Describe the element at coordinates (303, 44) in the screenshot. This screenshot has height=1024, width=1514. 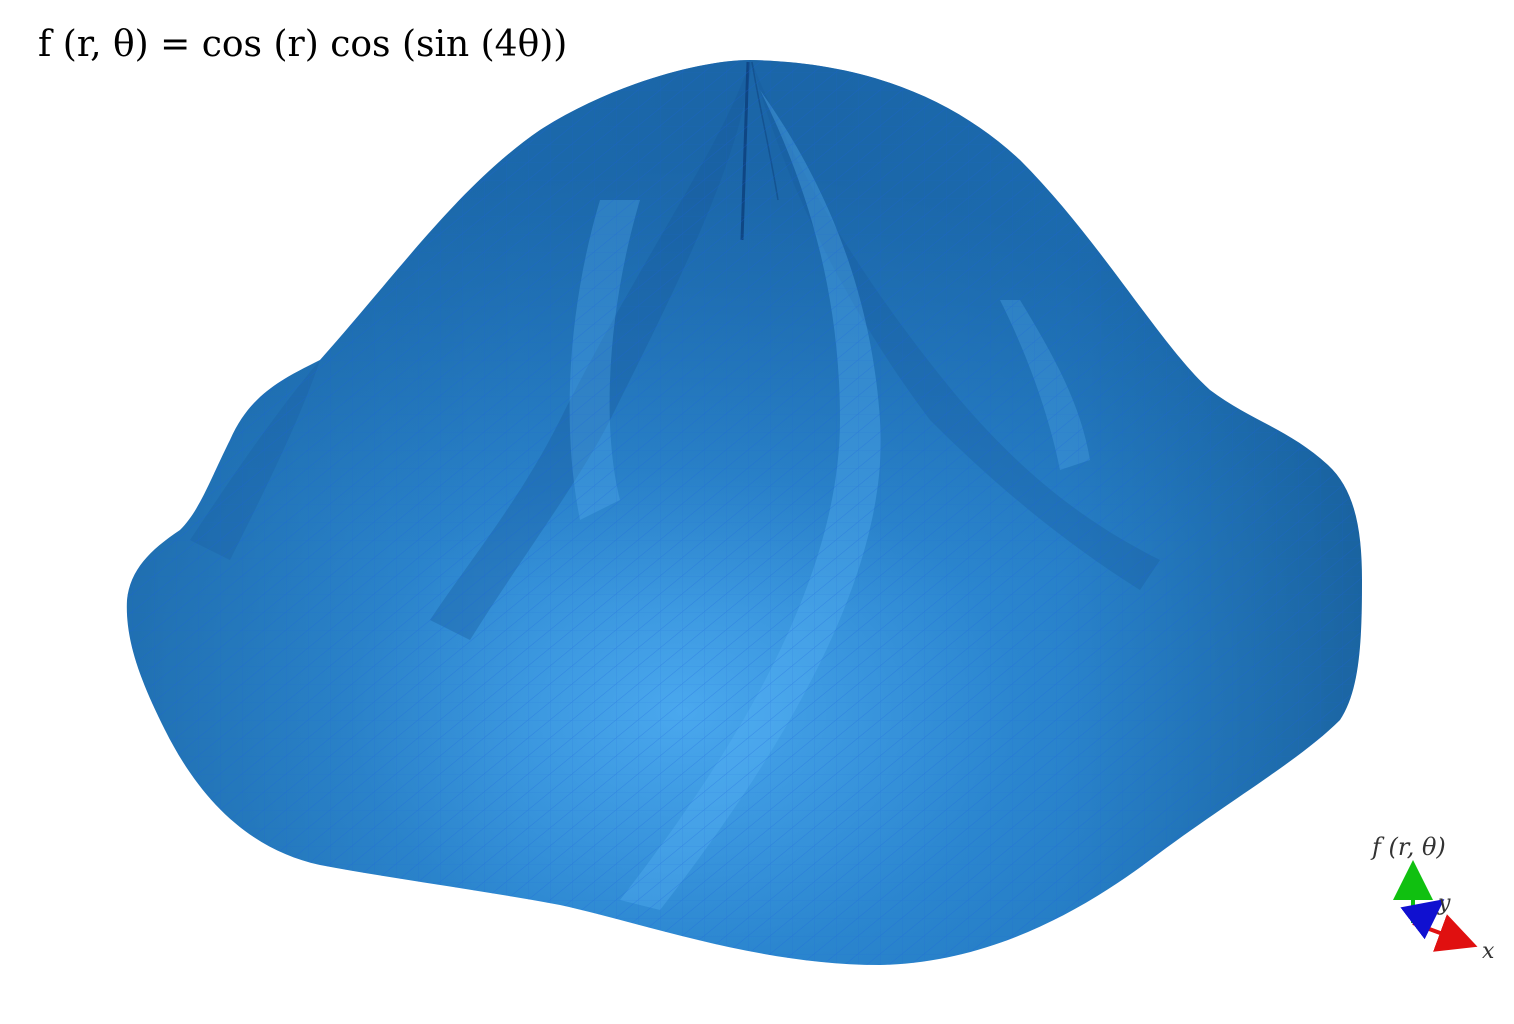
I see `plot-title: f (r, θ) = cos (r) cos (sin (4θ))` at that location.